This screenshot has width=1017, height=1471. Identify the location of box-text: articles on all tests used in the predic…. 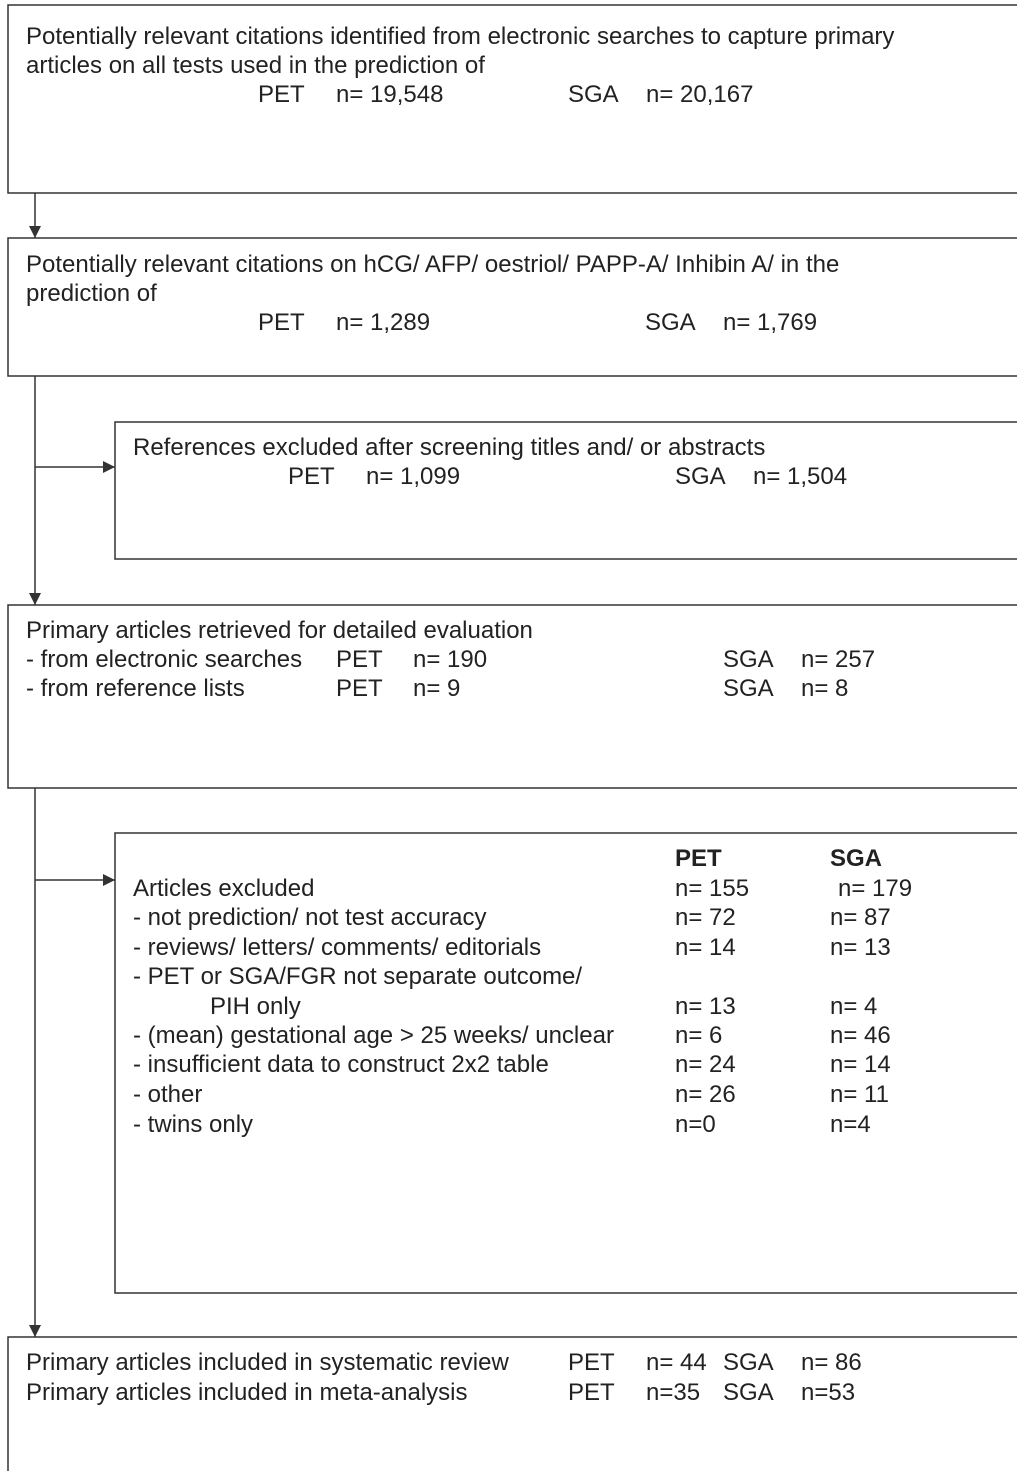
(255, 65).